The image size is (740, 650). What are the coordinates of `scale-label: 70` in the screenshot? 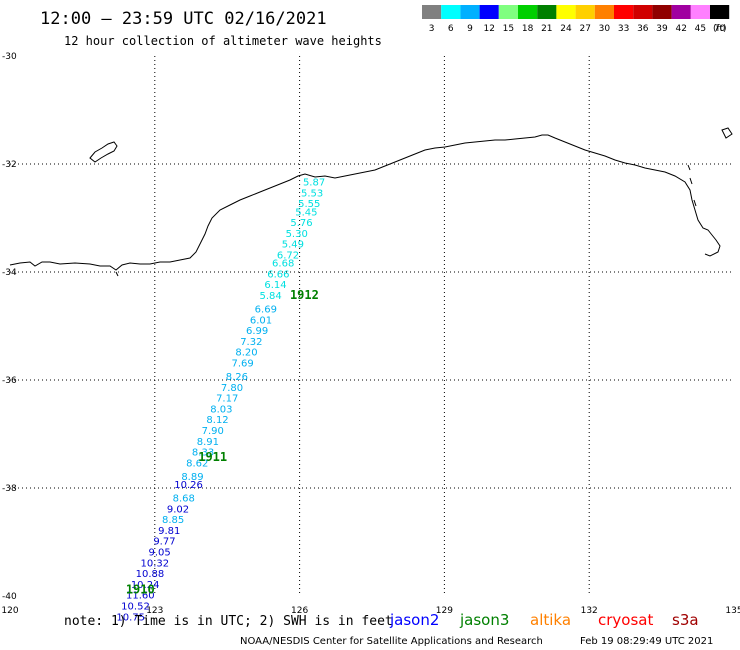 It's located at (720, 29).